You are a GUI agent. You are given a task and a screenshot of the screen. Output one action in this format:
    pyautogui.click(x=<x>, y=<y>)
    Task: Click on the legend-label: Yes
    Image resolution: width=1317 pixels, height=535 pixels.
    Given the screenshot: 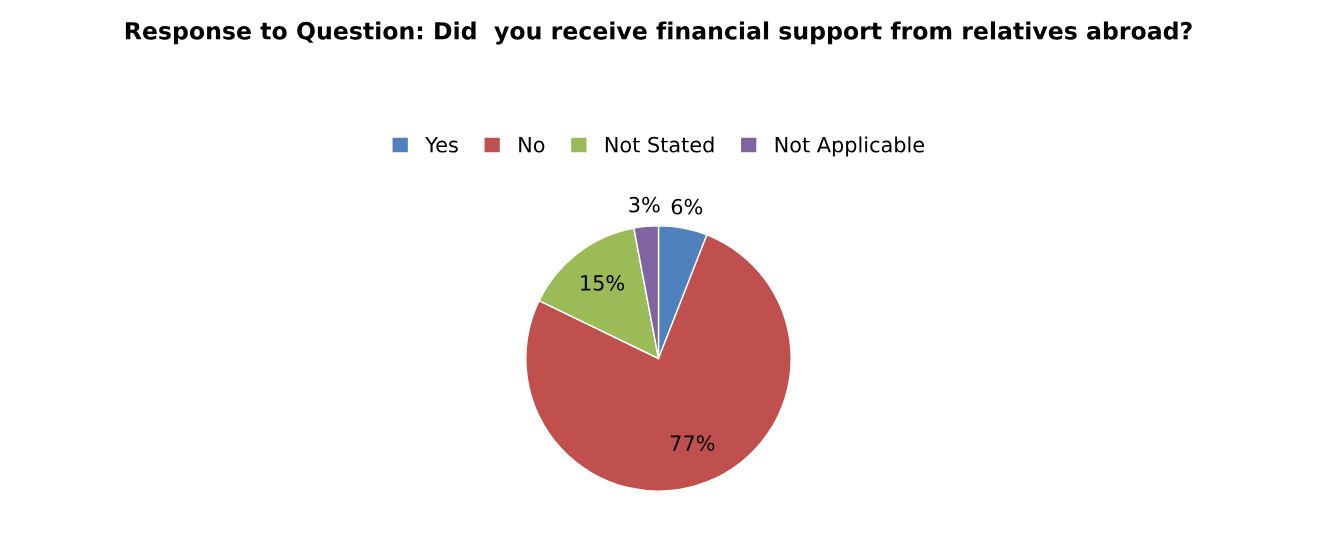 What is the action you would take?
    pyautogui.click(x=441, y=145)
    